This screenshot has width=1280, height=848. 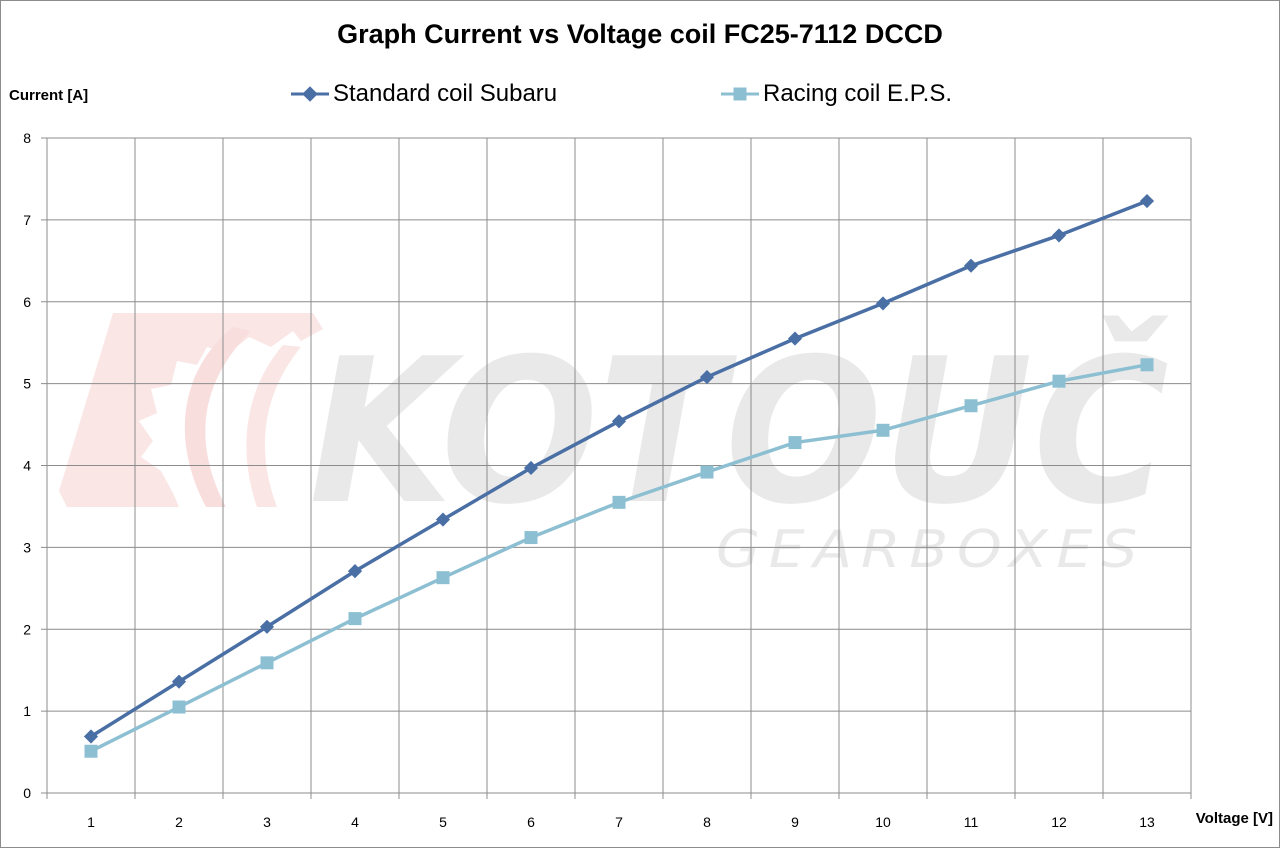 I want to click on y-tick-label: 6, so click(x=27, y=302).